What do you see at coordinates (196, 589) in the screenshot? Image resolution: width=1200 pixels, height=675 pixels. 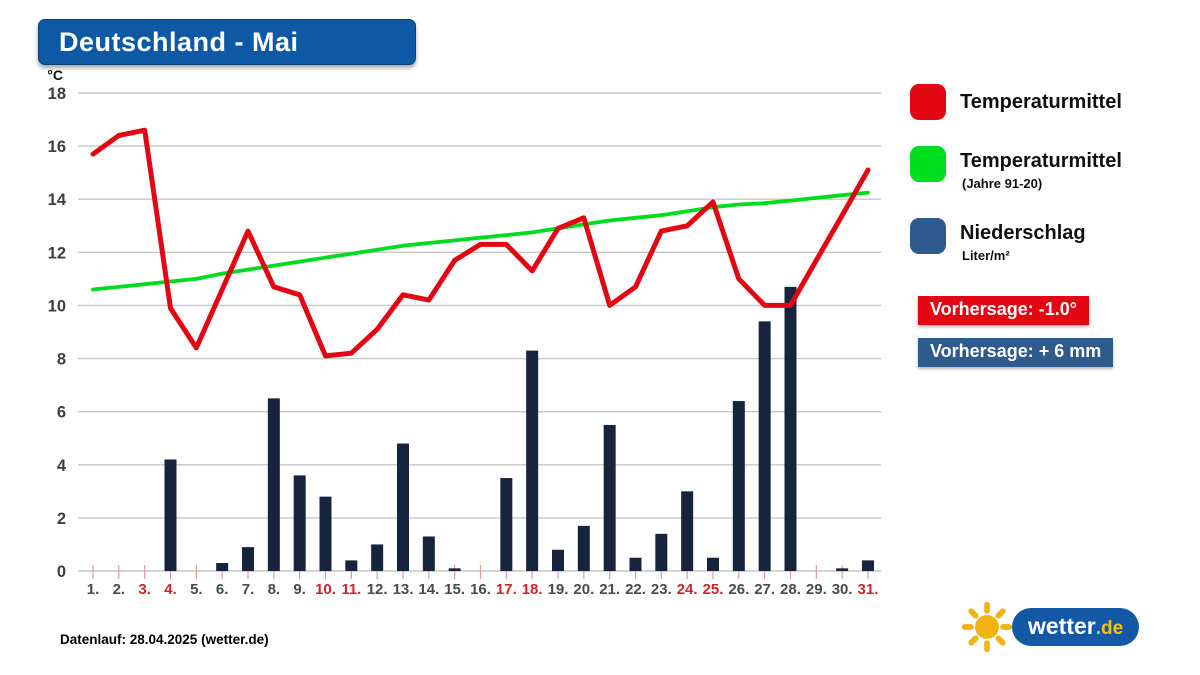 I see `x-label: 5.` at bounding box center [196, 589].